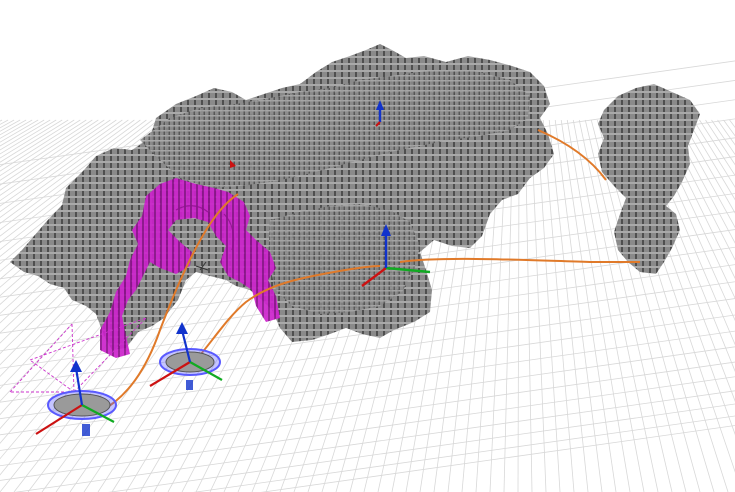 The height and width of the screenshot is (492, 735). Describe the element at coordinates (379, 113) in the screenshot. I see `pose-axes-top` at that location.